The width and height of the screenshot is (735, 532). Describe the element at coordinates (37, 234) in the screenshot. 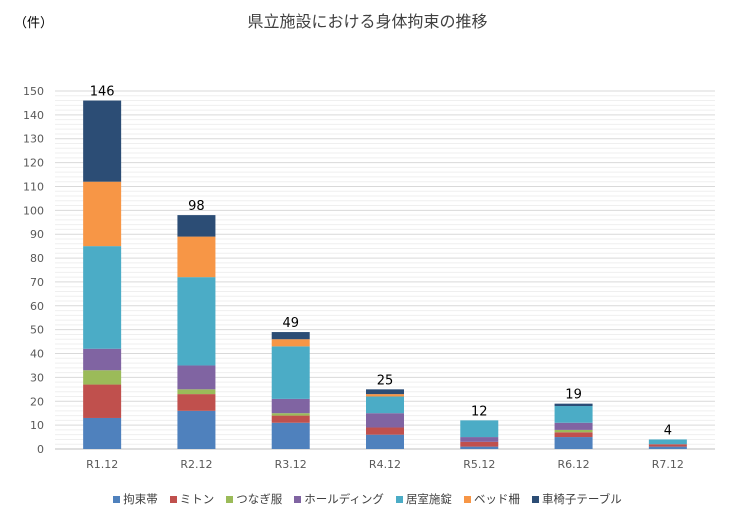

I see `y-tick-label: 90` at that location.